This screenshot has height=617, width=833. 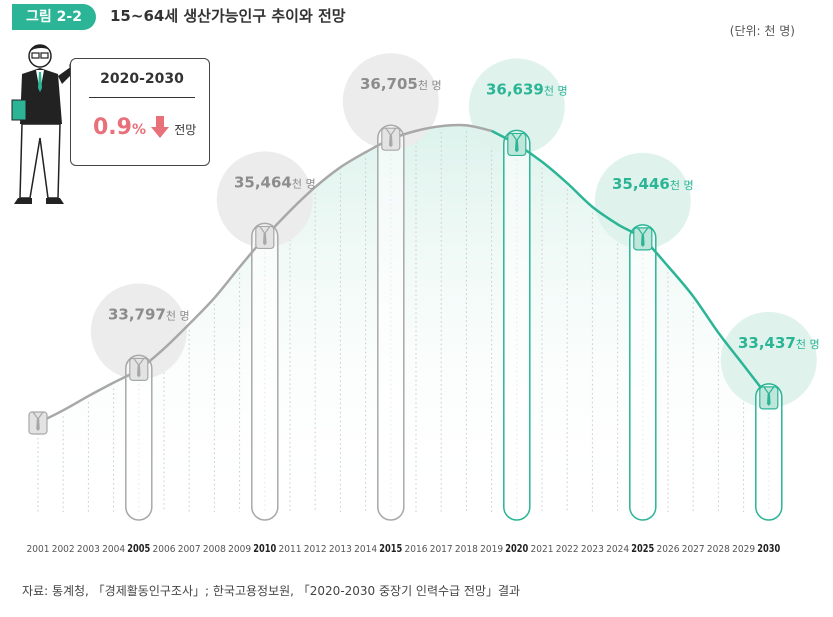 I want to click on x-tick-2027: 2027, so click(x=693, y=549).